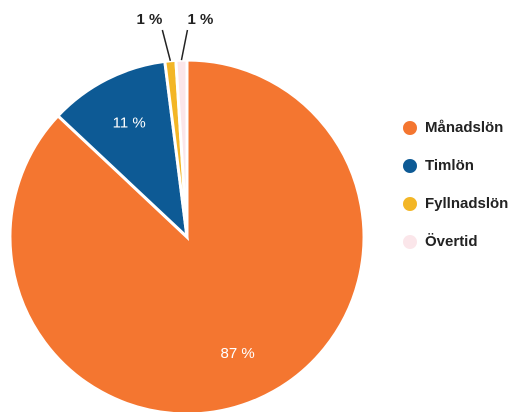 The height and width of the screenshot is (412, 531). I want to click on legend-label: Fyllnadslön, so click(466, 203).